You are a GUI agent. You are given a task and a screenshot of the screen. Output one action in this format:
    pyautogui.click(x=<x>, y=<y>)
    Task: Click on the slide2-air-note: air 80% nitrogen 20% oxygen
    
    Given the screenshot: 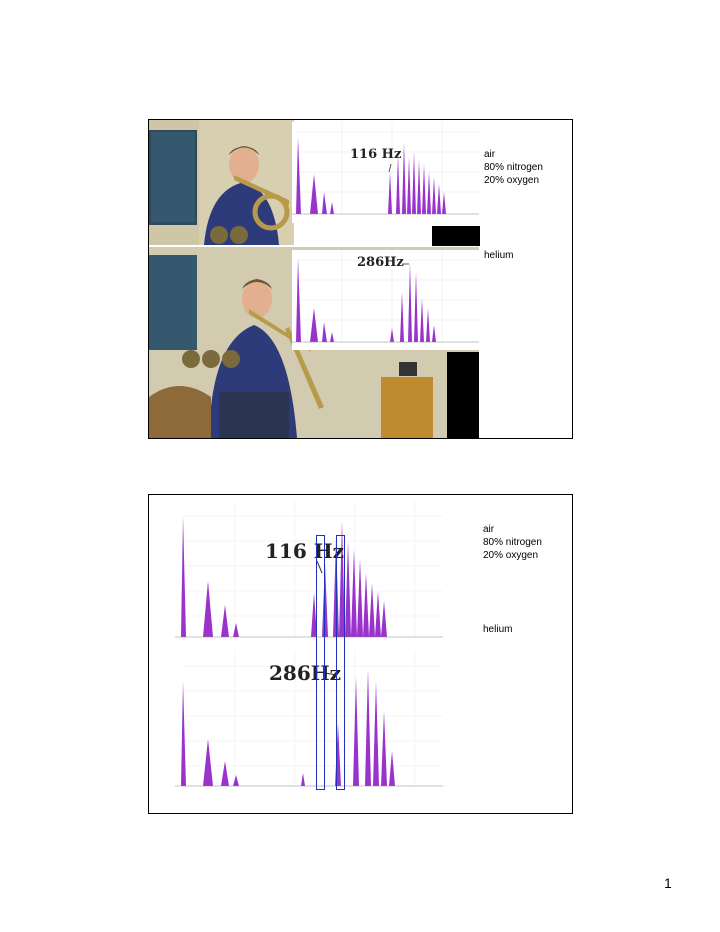 What is the action you would take?
    pyautogui.click(x=512, y=542)
    